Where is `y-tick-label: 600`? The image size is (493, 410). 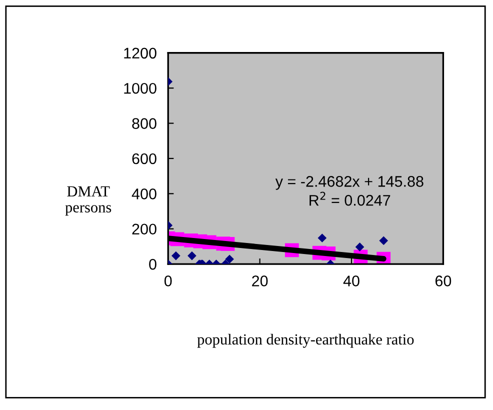 y-tick-label: 600 is located at coordinates (144, 158).